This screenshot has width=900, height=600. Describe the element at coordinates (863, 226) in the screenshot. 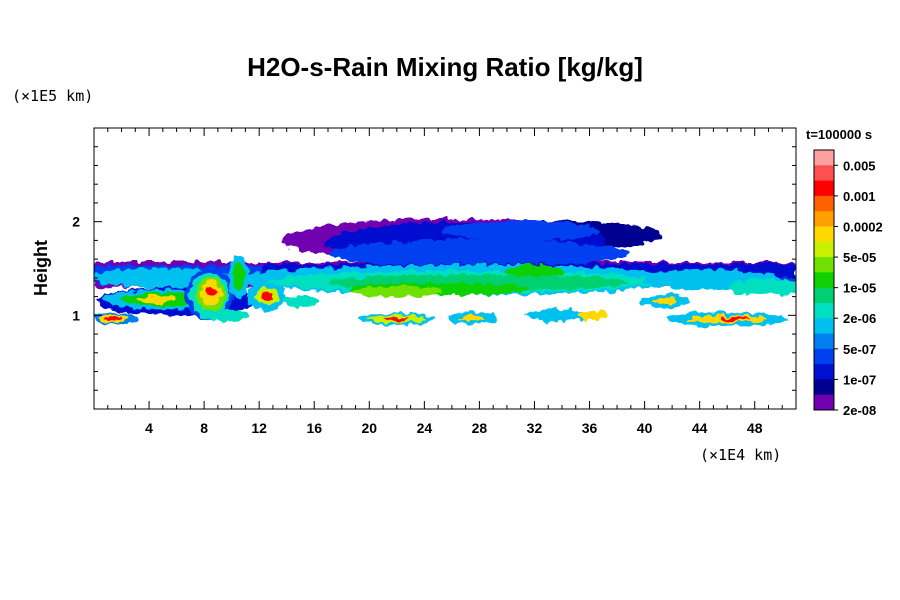

I see `colorbar-label: 0.0002` at that location.